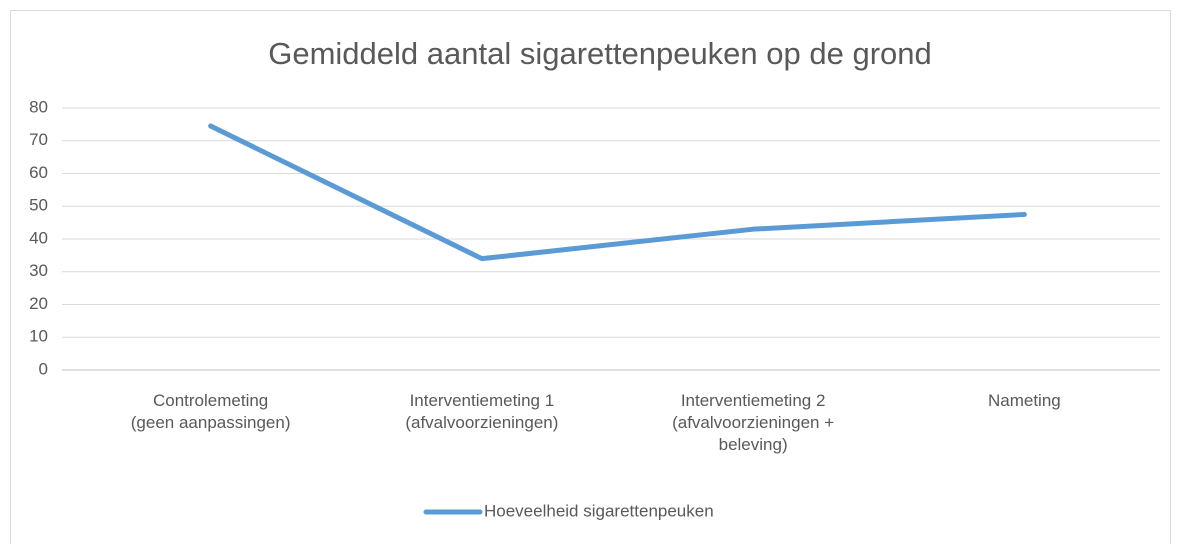 The image size is (1178, 544). I want to click on x-tick-label: Interventiemeting 1 (afvalvoorzieningen), so click(482, 411).